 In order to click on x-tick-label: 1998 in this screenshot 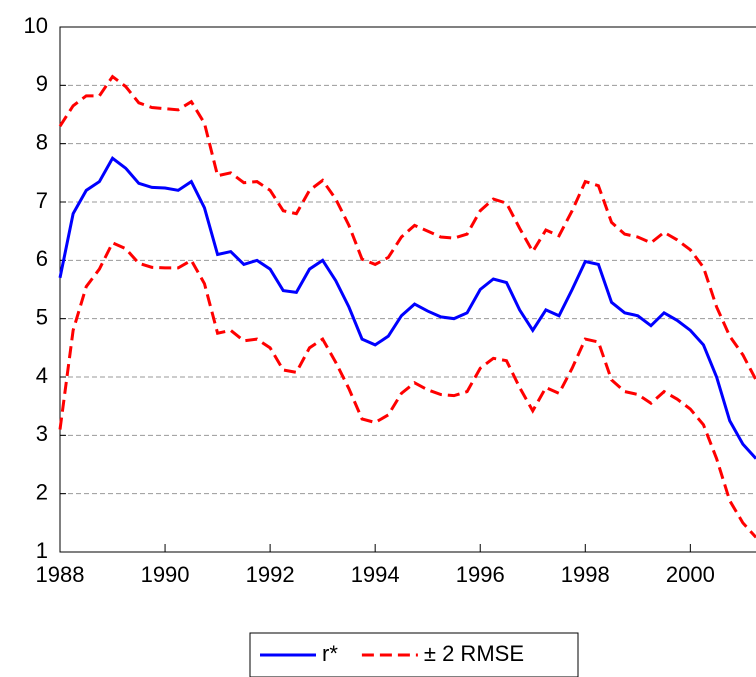, I will do `click(585, 574)`.